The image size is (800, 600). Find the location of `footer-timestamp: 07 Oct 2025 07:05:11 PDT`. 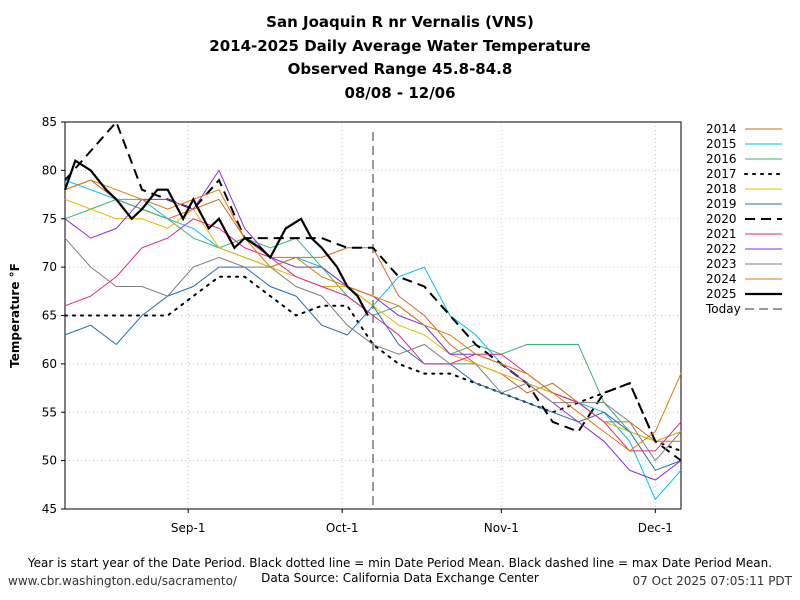

footer-timestamp: 07 Oct 2025 07:05:11 PDT is located at coordinates (712, 581).